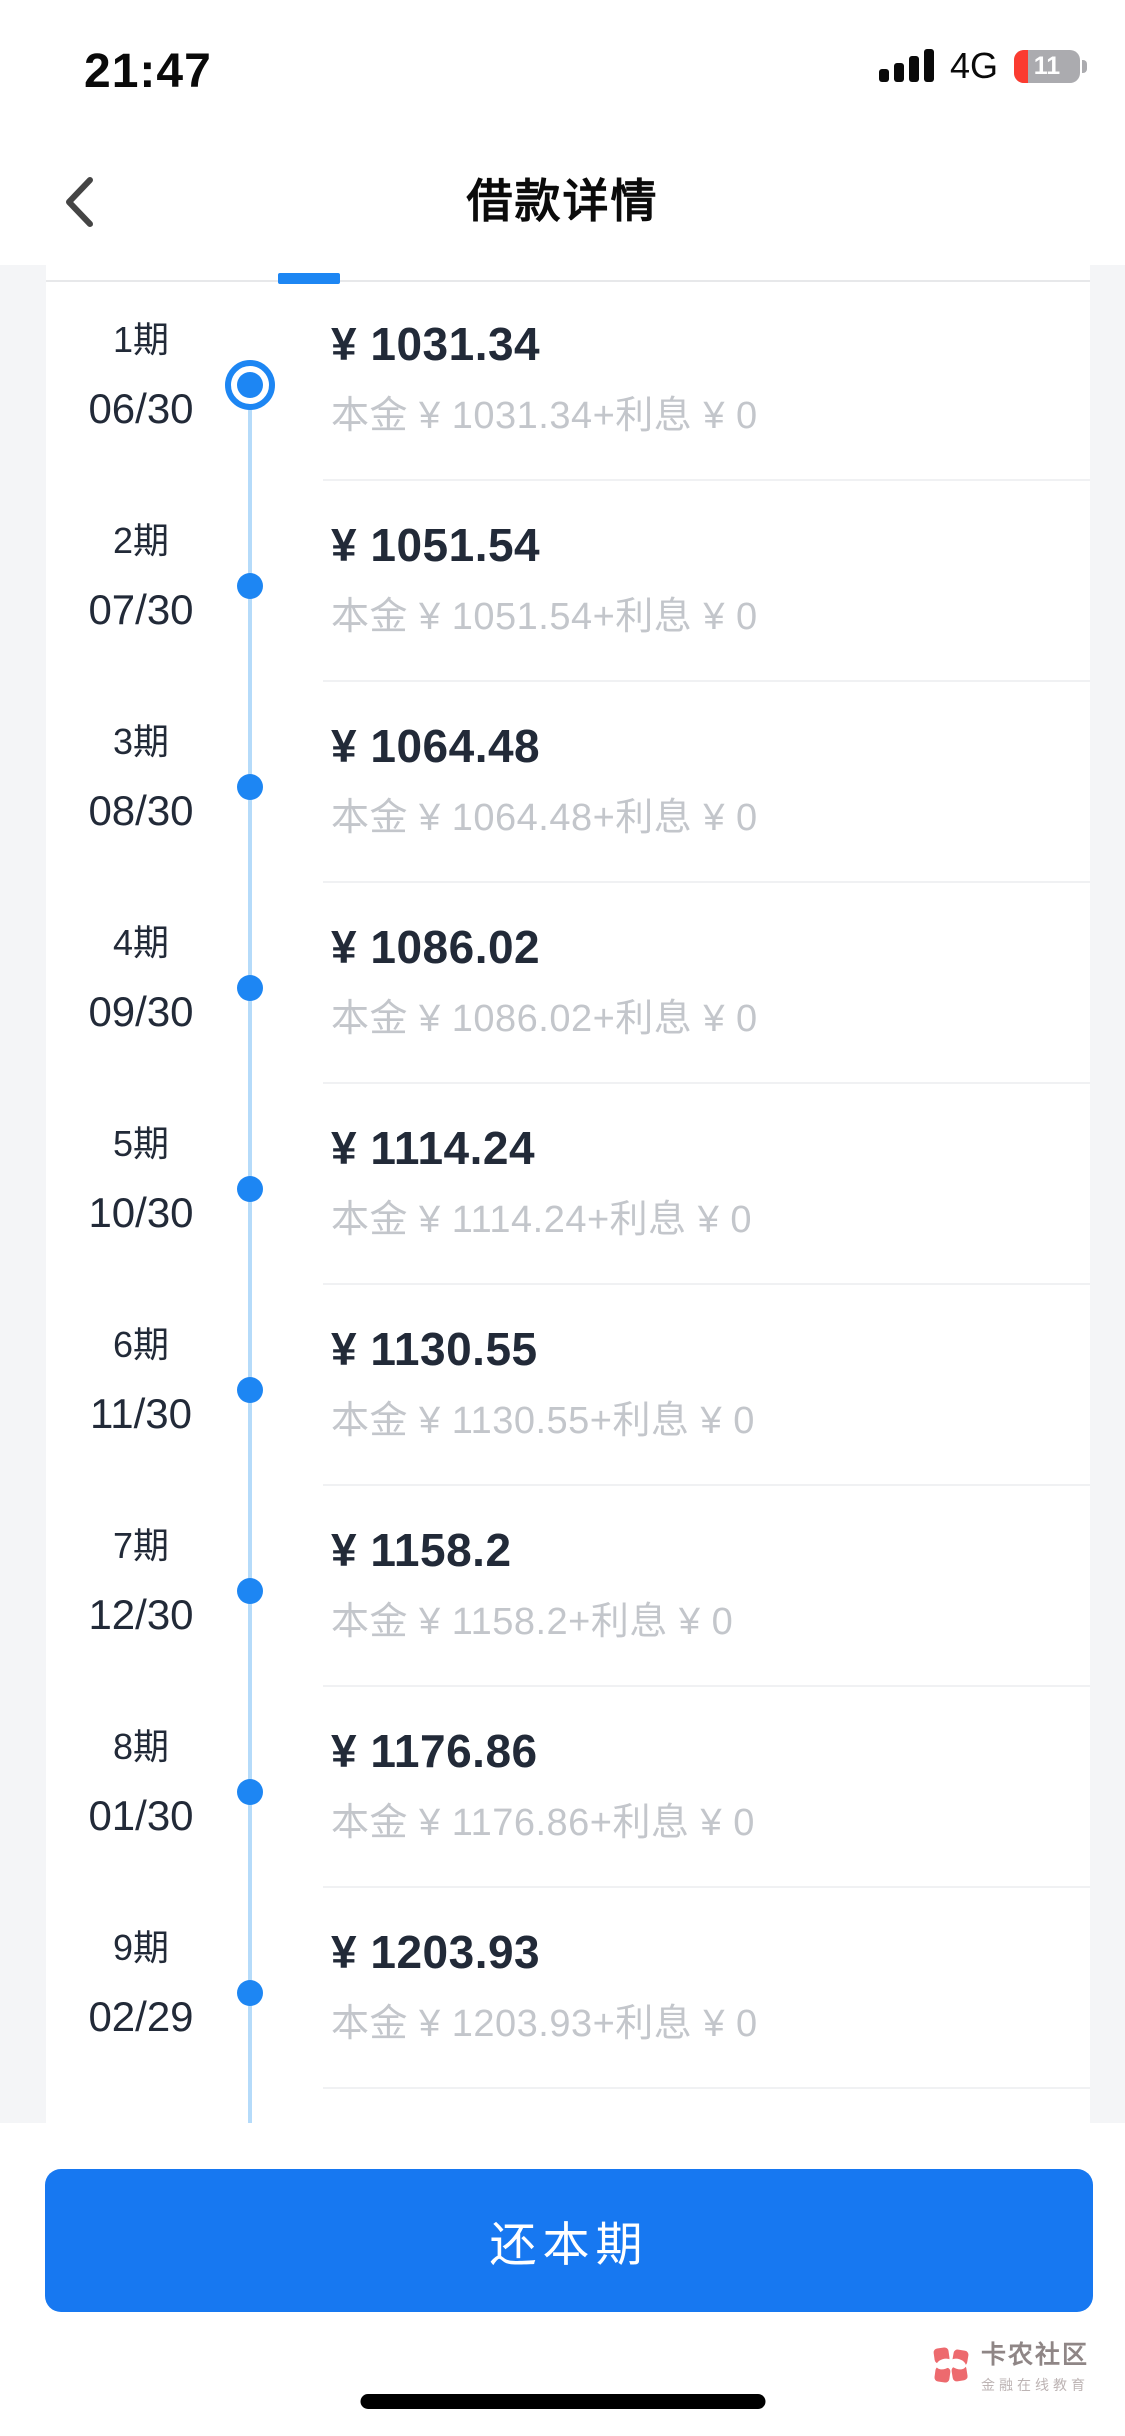  What do you see at coordinates (906, 66) in the screenshot?
I see `cellular-signal-icon` at bounding box center [906, 66].